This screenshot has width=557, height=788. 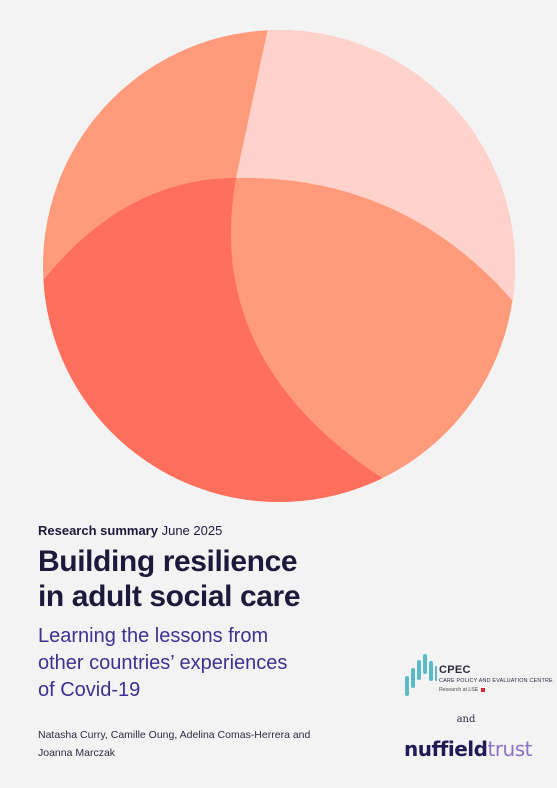 I want to click on and-connector: and, so click(x=466, y=719).